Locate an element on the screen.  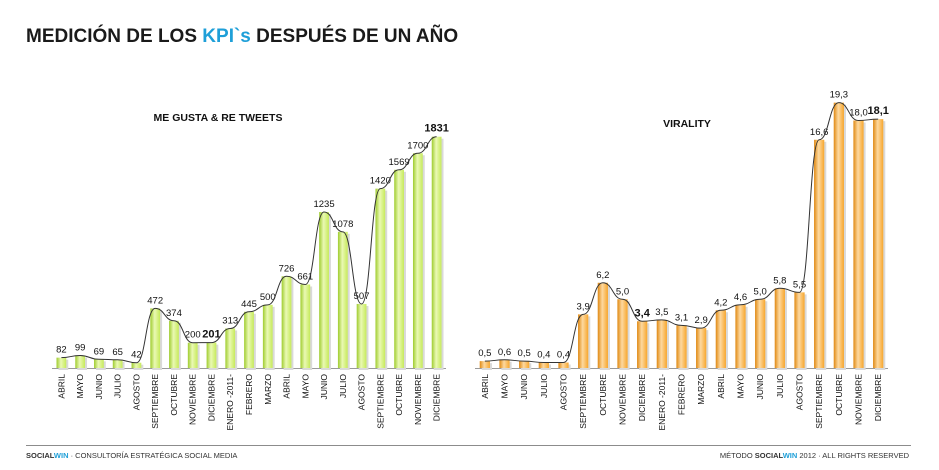
footer-right-text-a: MÉTODO is located at coordinates (737, 455).